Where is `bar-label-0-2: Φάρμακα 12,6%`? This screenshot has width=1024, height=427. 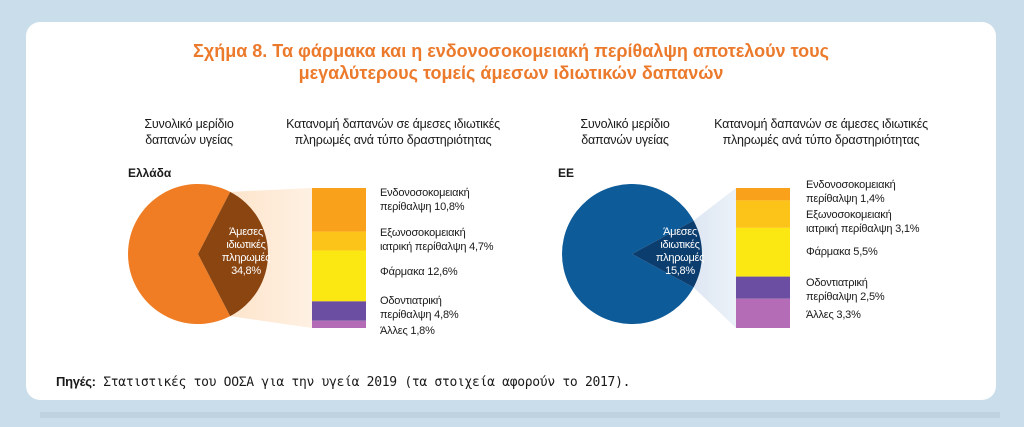
bar-label-0-2: Φάρμακα 12,6% is located at coordinates (419, 272).